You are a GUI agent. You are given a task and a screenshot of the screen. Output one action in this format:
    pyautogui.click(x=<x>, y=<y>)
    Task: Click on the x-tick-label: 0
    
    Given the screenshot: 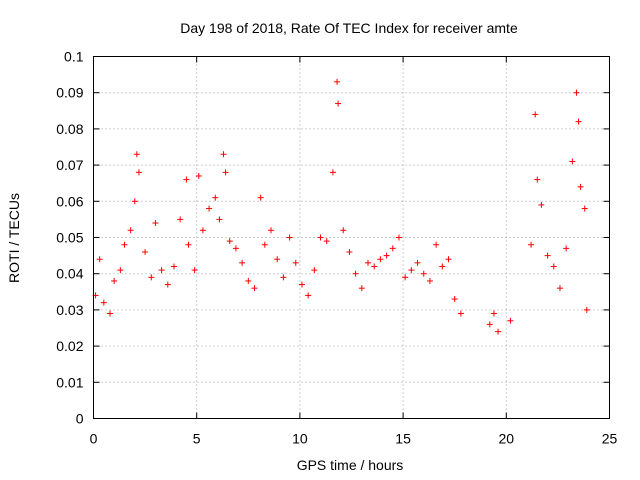 What is the action you would take?
    pyautogui.click(x=94, y=439)
    